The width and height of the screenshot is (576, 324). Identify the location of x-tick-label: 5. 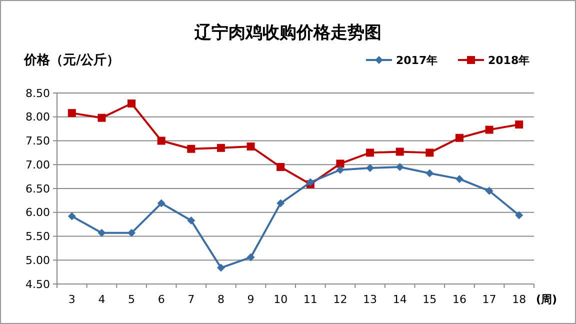
(132, 299).